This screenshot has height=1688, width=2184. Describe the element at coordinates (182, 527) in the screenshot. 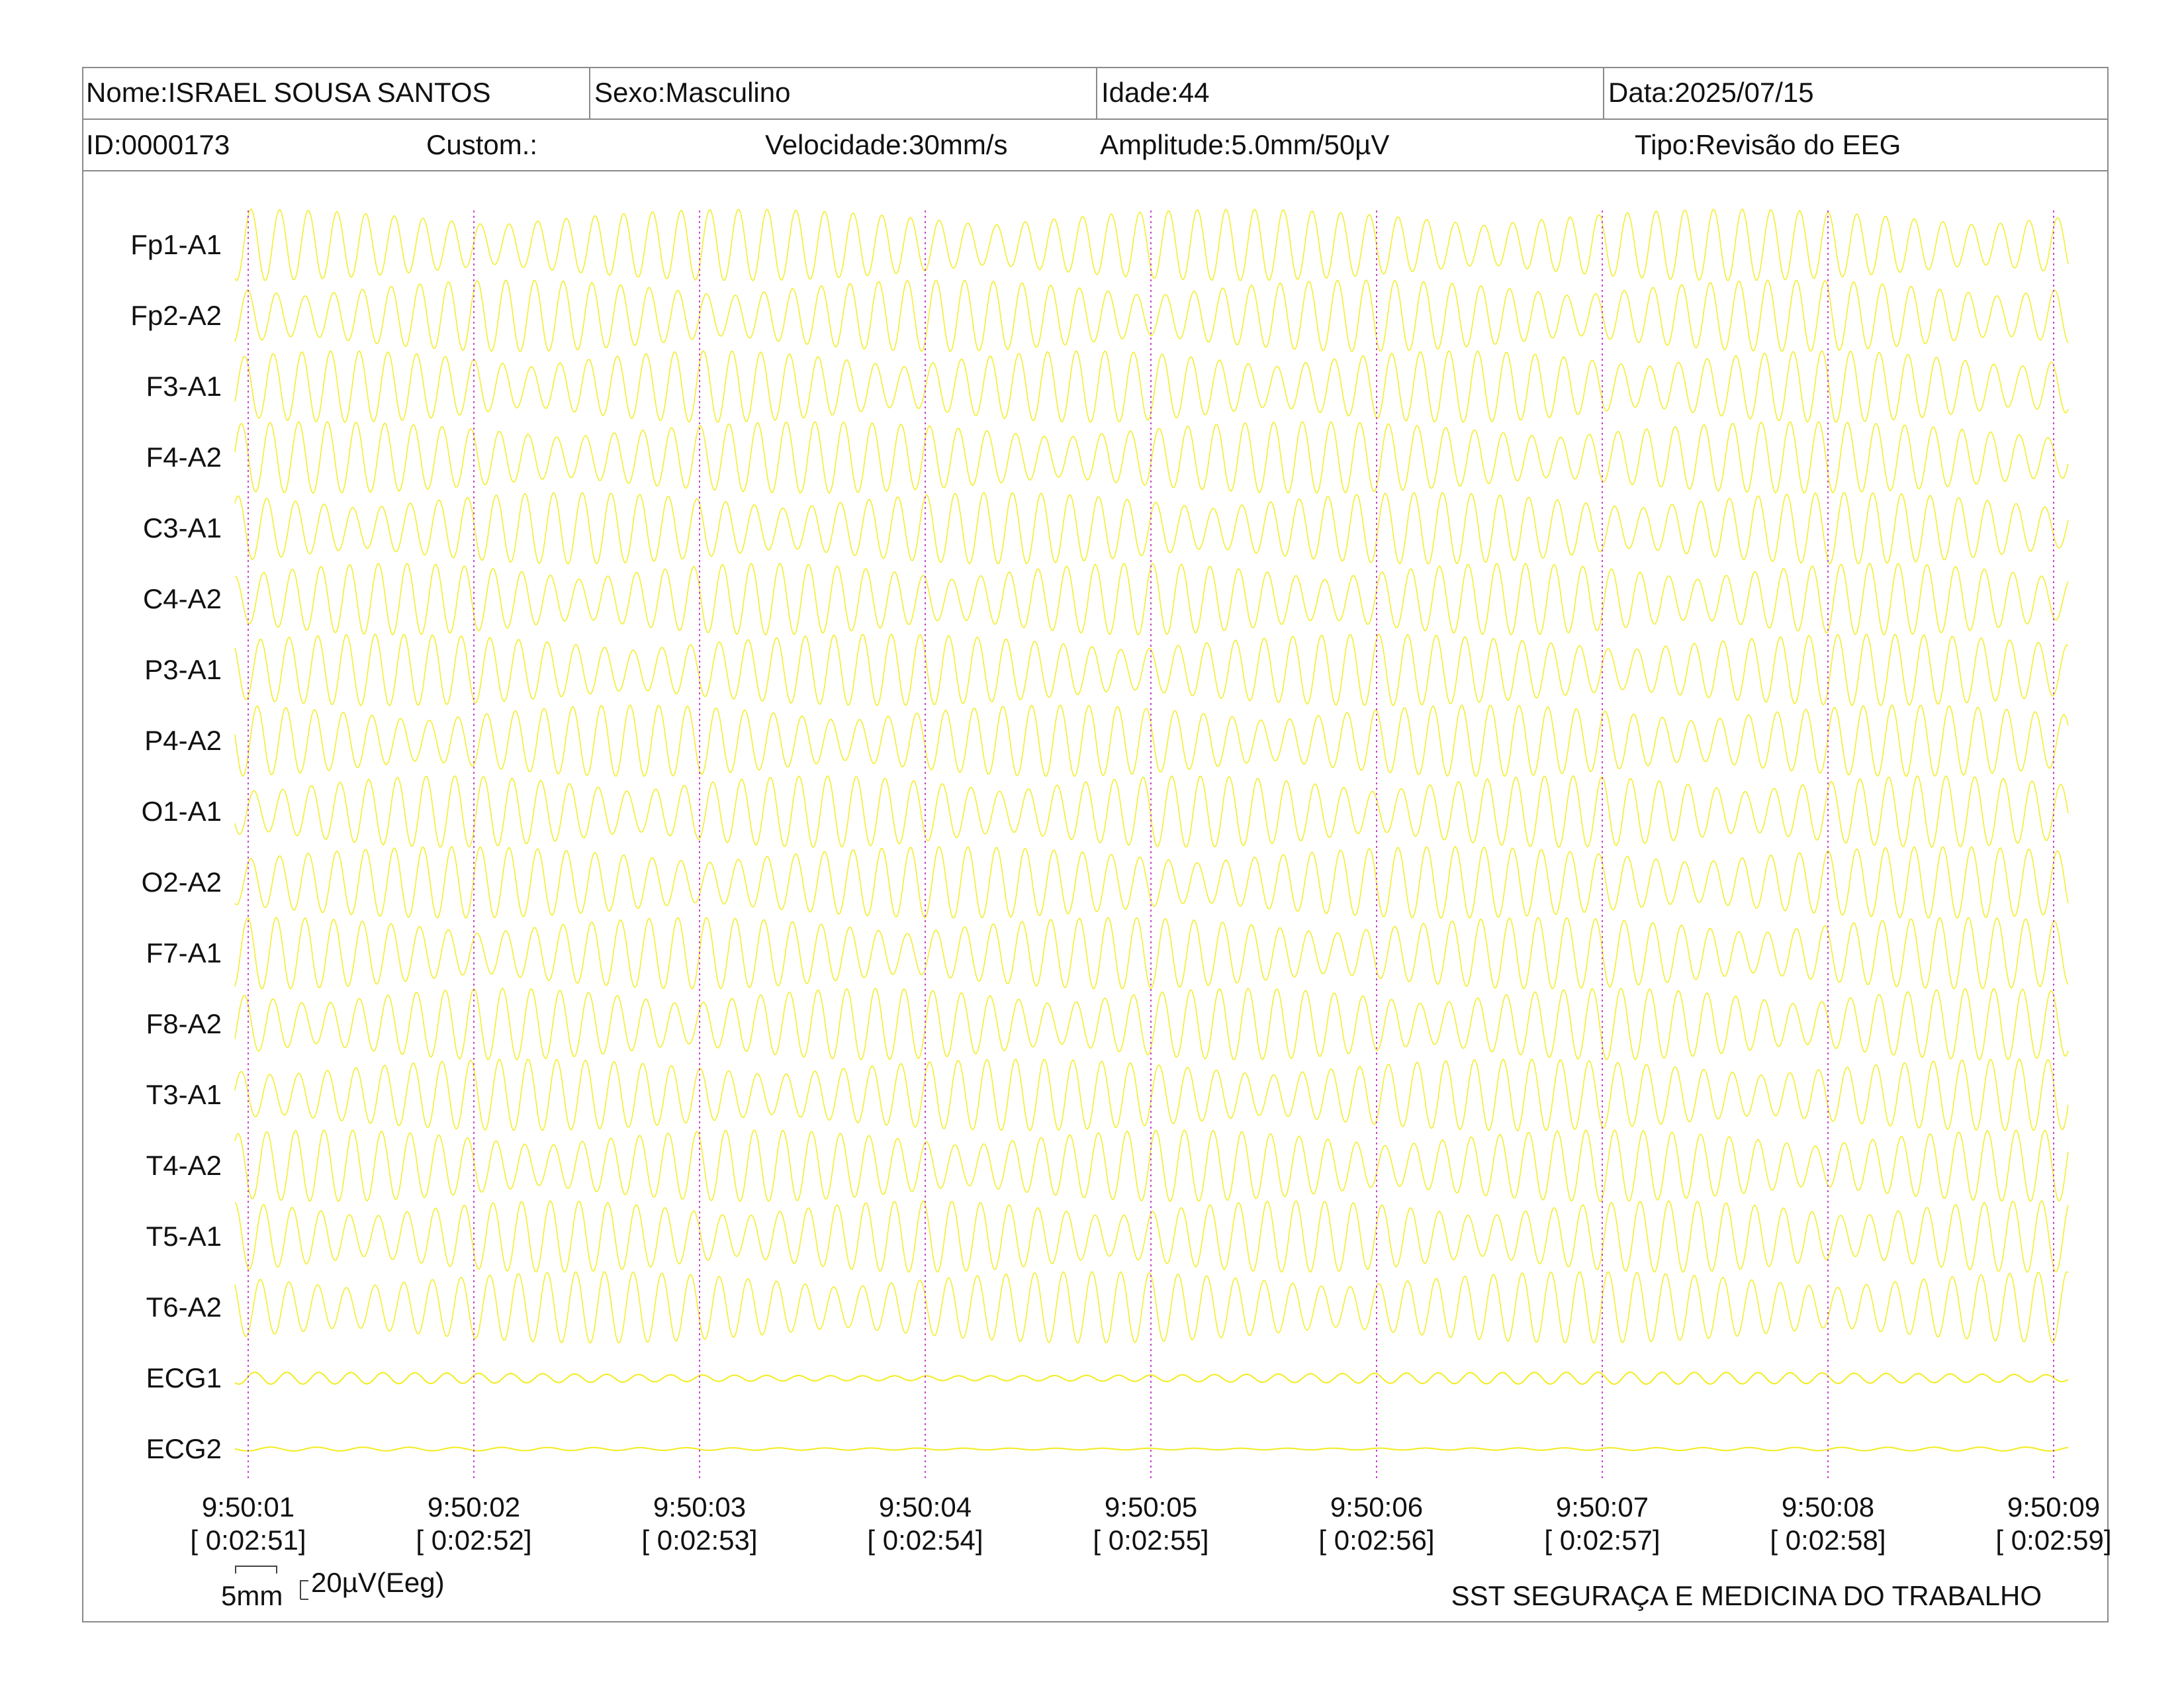

I see `channel-label: C3-A1` at that location.